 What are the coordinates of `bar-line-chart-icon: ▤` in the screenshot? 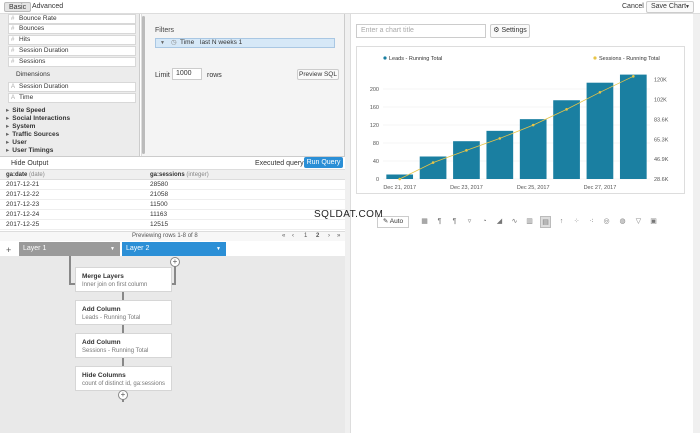 It's located at (545, 222).